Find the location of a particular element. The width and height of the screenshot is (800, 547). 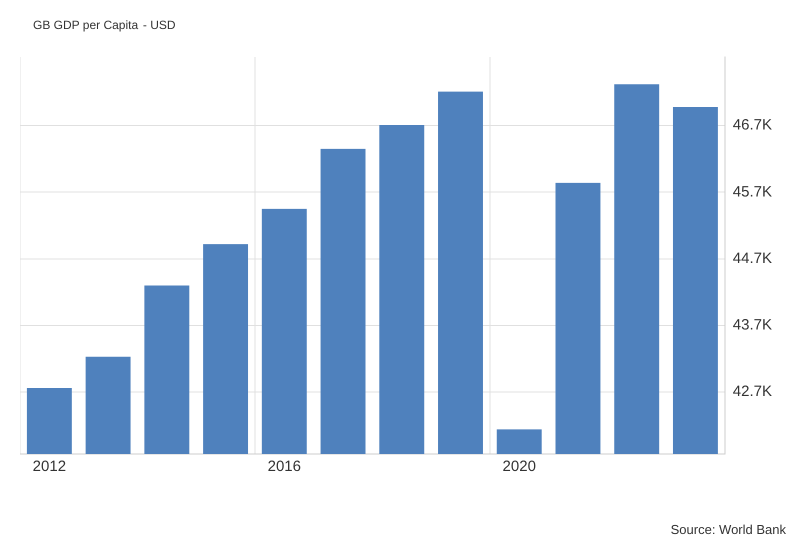

x-tick-label: 2016 is located at coordinates (284, 467).